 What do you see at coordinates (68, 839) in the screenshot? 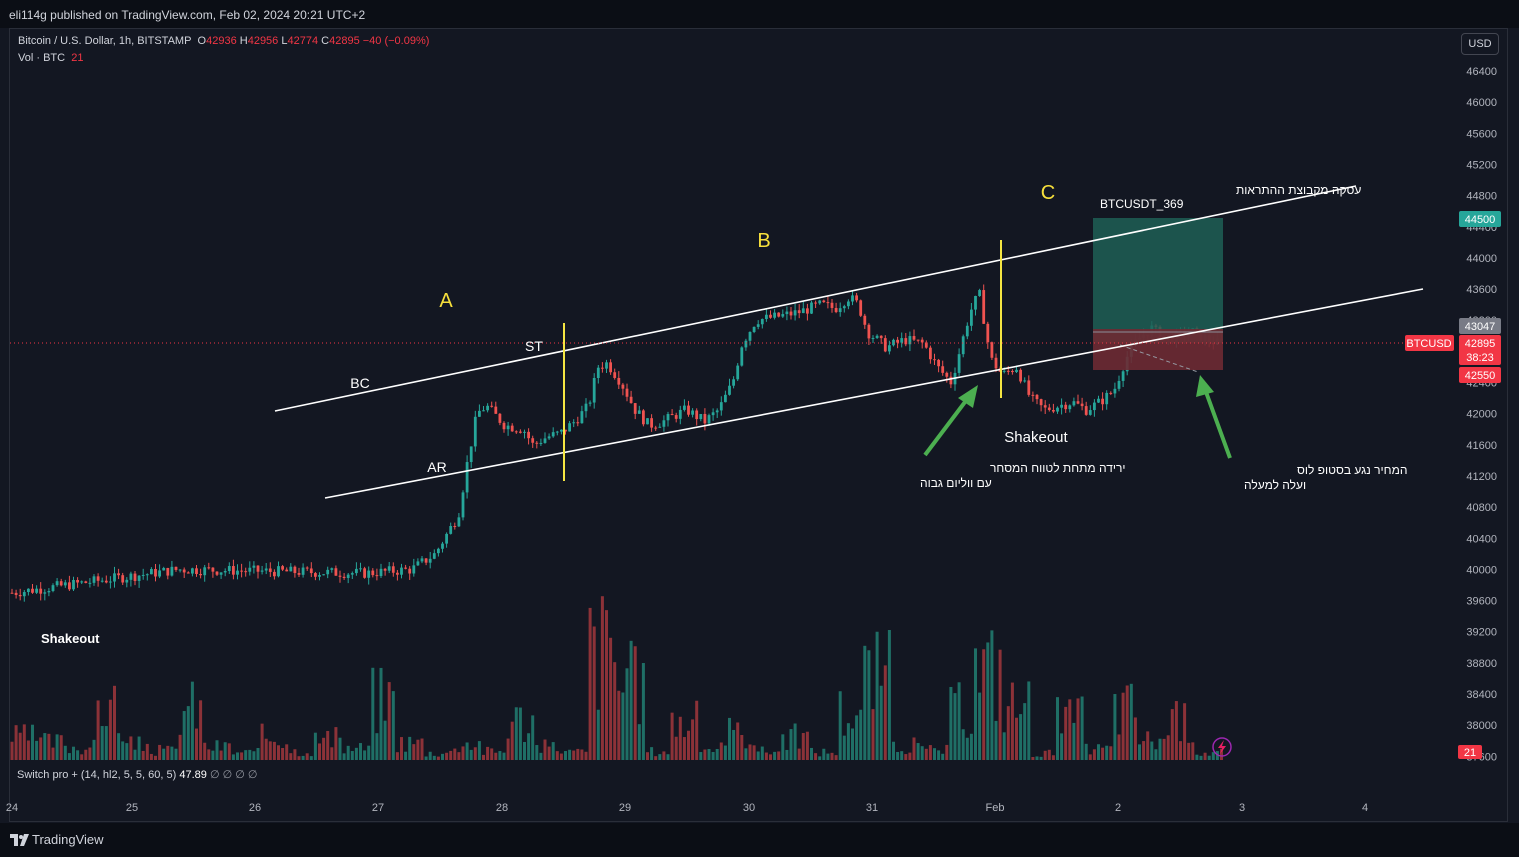
I see `tradingview-brand: TradingView` at bounding box center [68, 839].